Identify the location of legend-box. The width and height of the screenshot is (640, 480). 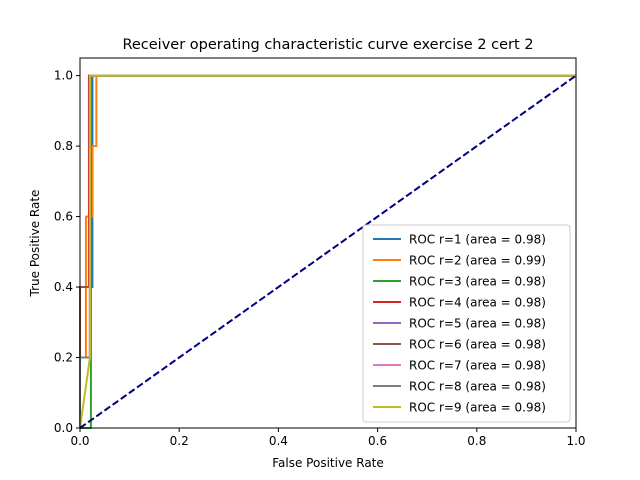
(466, 323).